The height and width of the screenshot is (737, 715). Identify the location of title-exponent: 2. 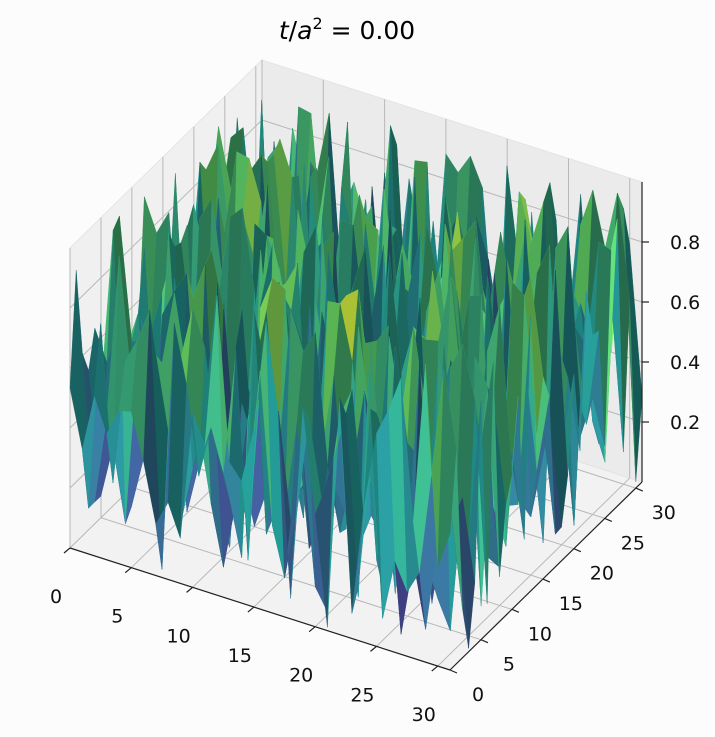
(317, 23).